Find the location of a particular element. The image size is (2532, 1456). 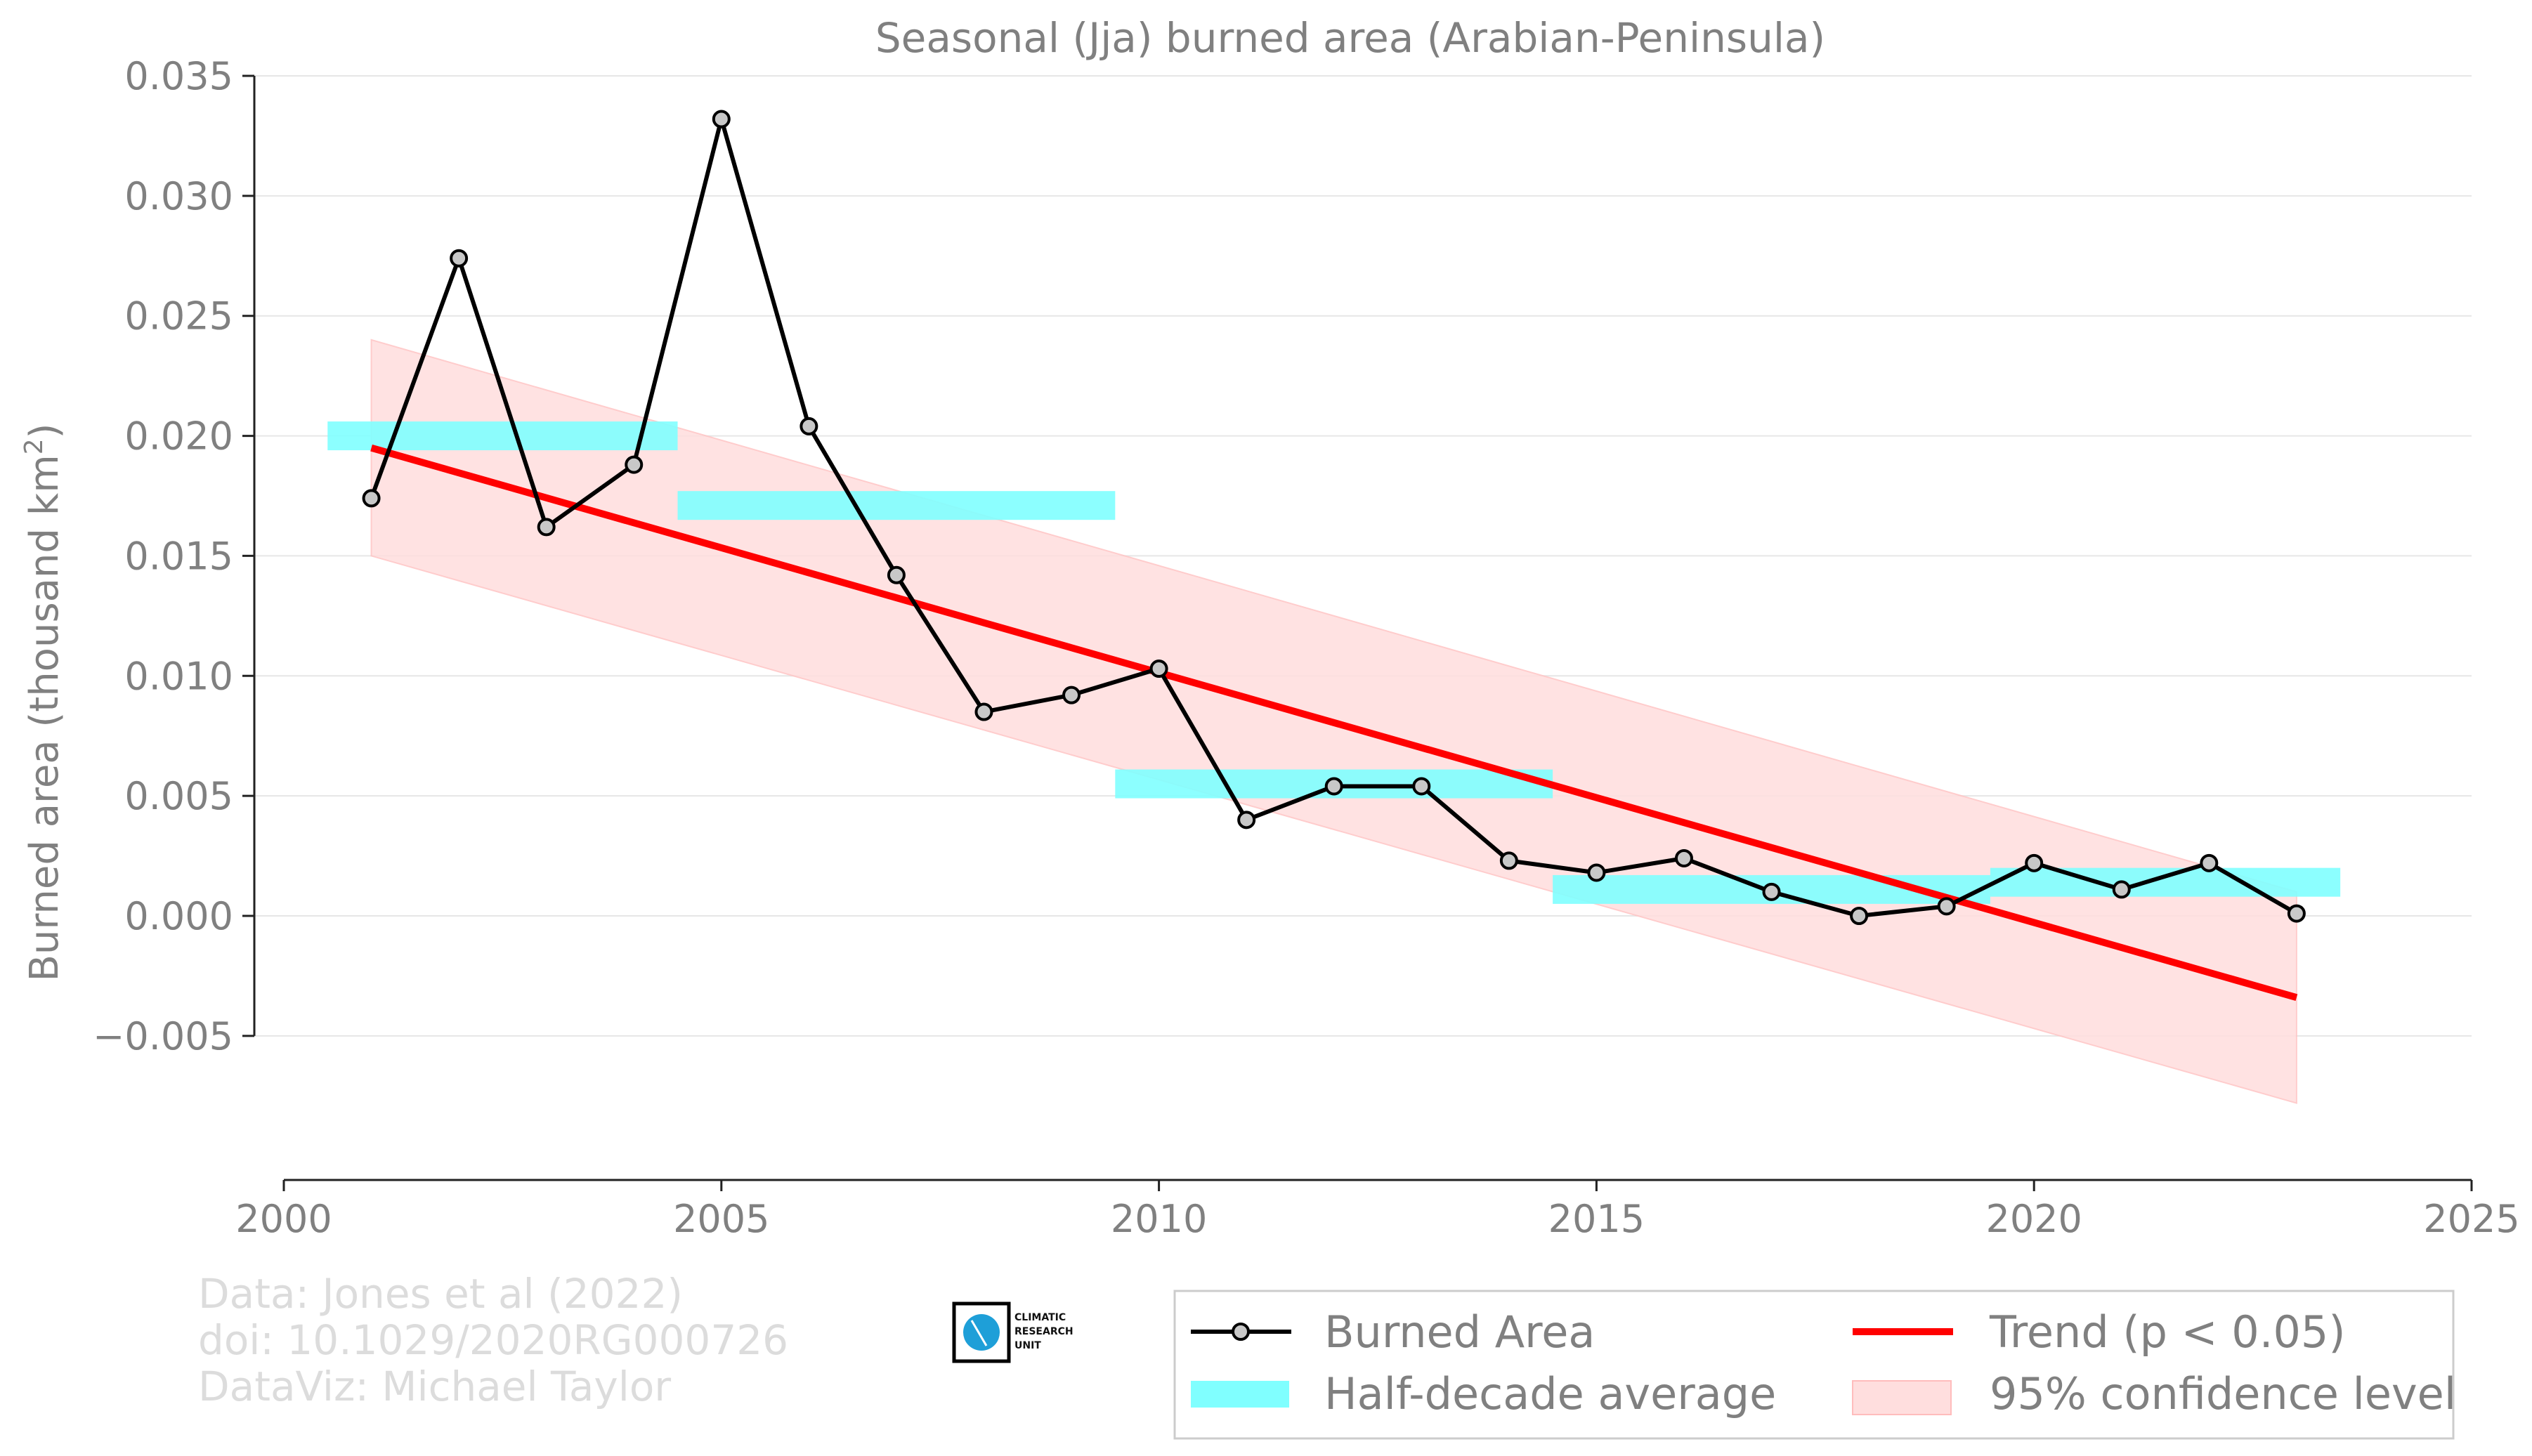

y-axis-label-superscript: 2 is located at coordinates (34, 446).